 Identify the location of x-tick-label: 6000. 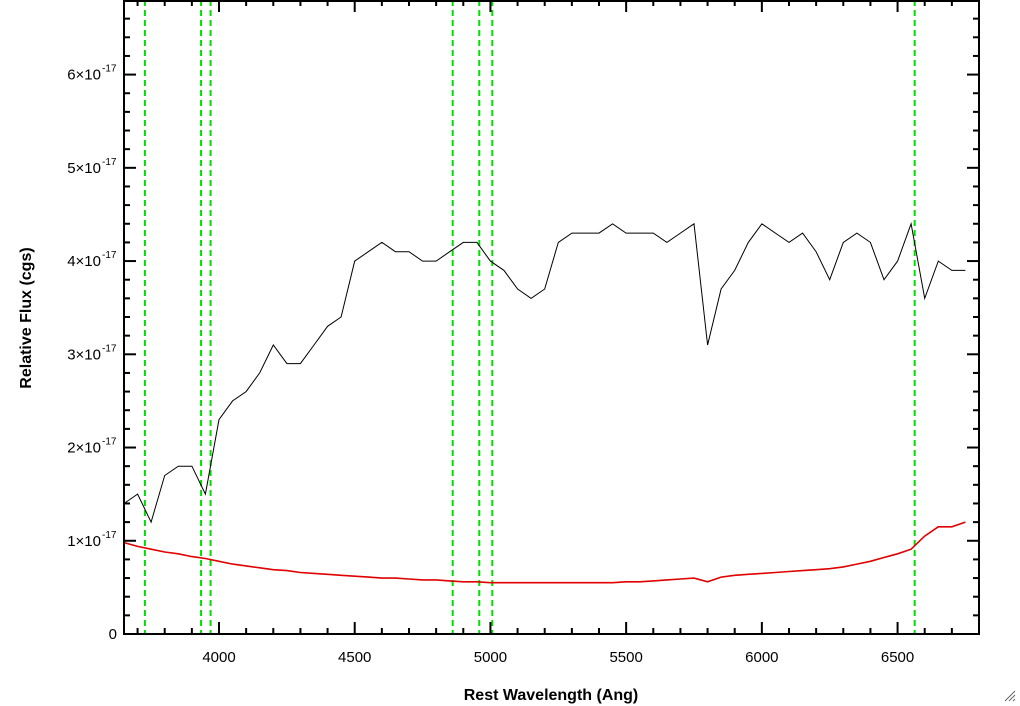
(761, 657).